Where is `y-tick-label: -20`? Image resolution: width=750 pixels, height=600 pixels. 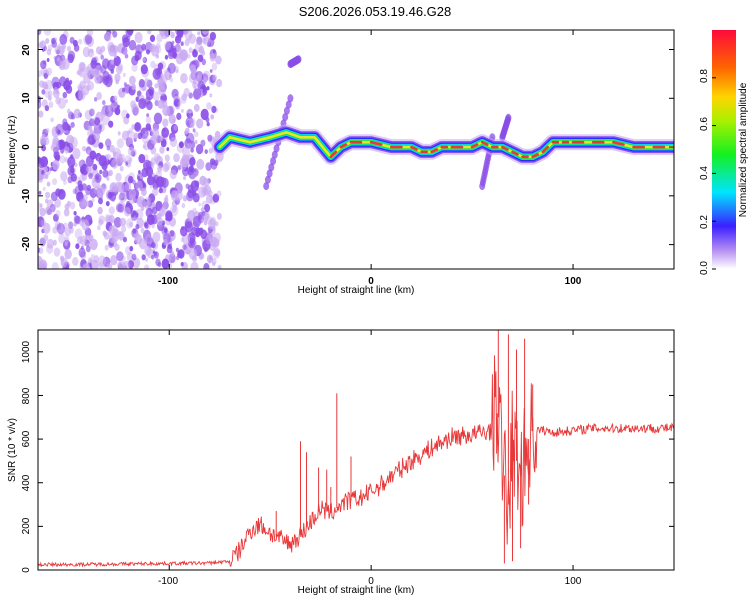
y-tick-label: -20 is located at coordinates (26, 243).